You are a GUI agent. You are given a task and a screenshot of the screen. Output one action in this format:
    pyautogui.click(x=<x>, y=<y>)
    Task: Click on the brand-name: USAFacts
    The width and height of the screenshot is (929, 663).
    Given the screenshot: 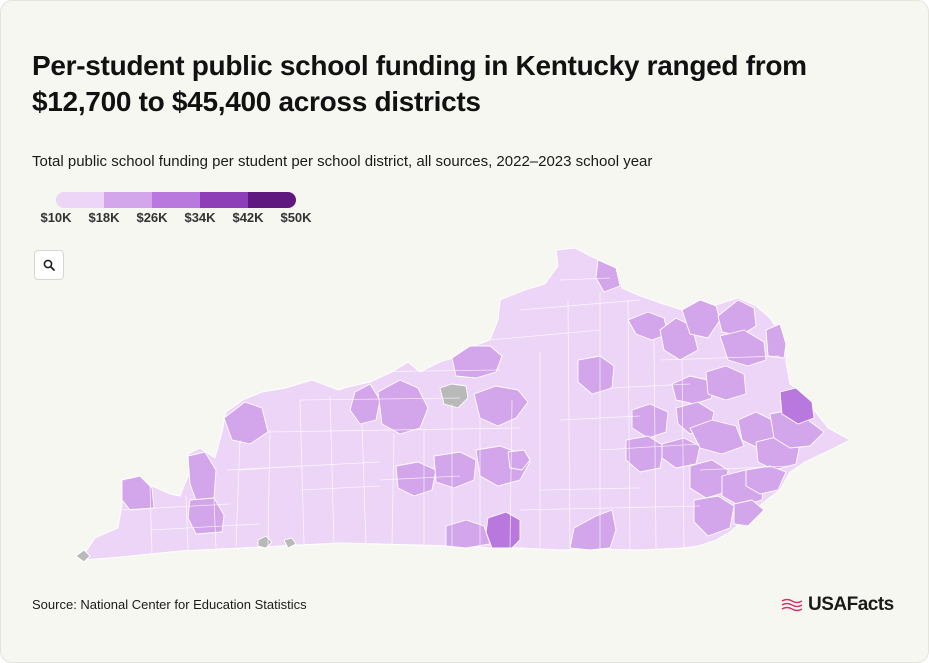 What is the action you would take?
    pyautogui.click(x=851, y=604)
    